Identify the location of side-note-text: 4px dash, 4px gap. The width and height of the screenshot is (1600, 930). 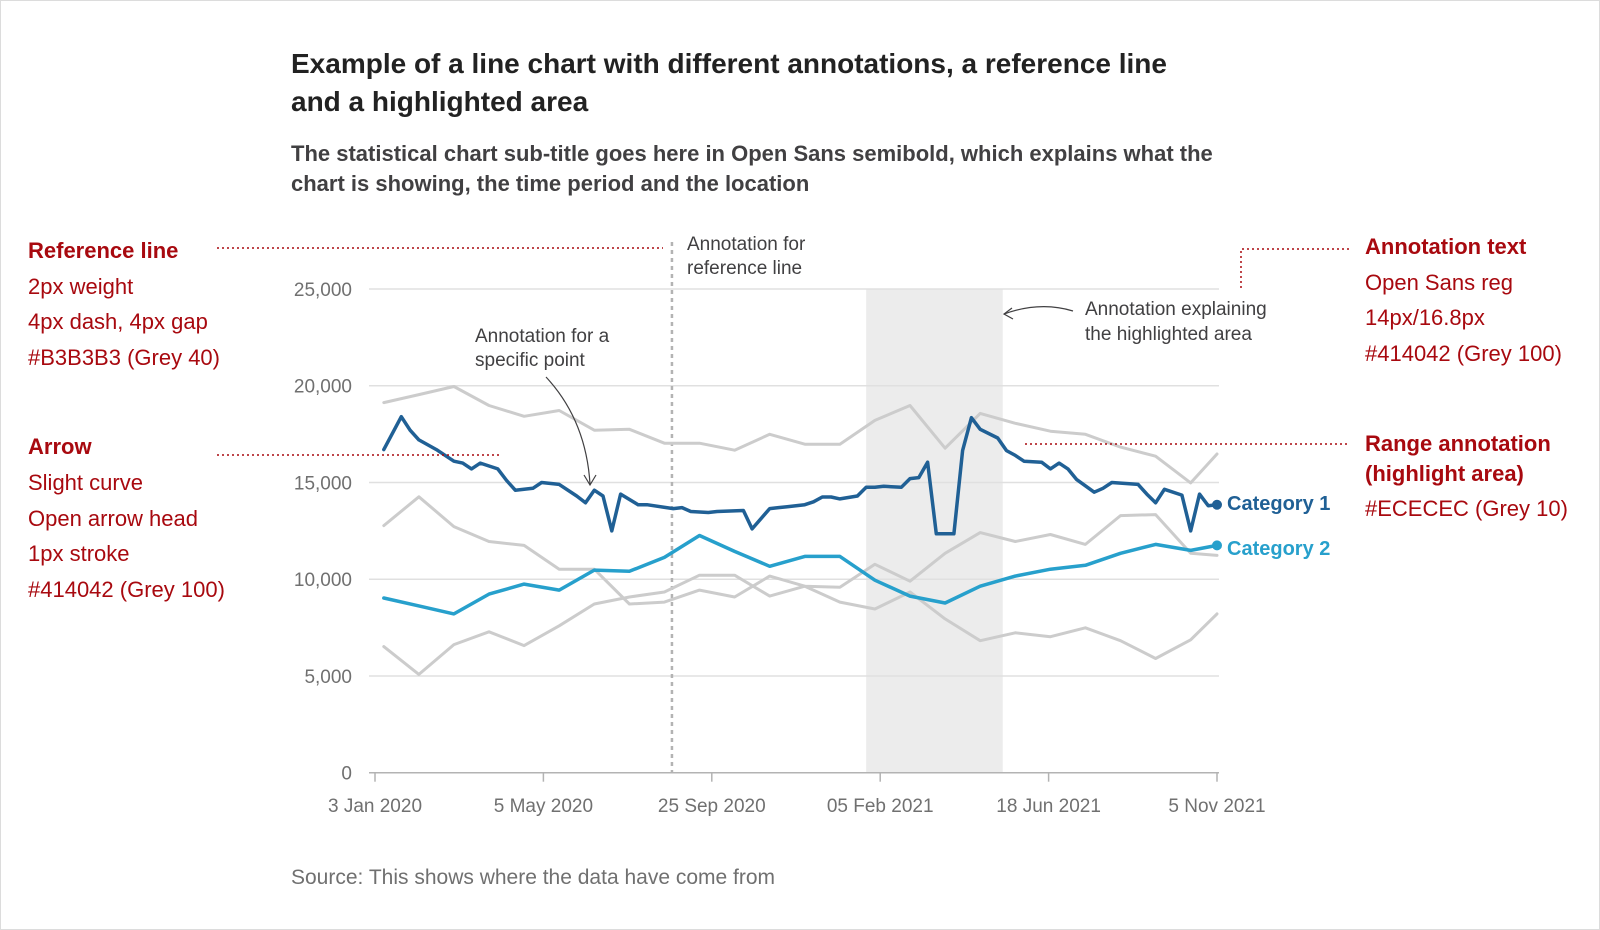
(118, 321).